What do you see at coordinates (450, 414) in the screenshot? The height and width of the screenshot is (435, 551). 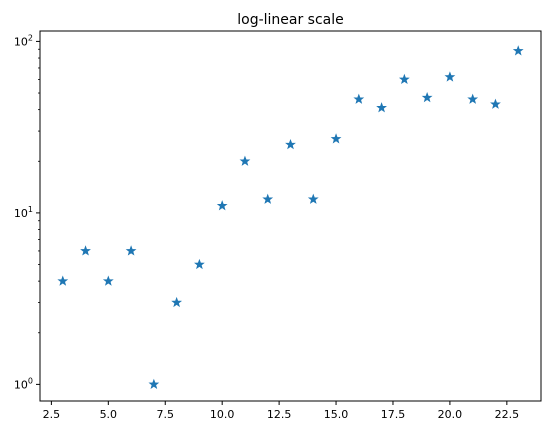 I see `x-tick-label: 20.0` at bounding box center [450, 414].